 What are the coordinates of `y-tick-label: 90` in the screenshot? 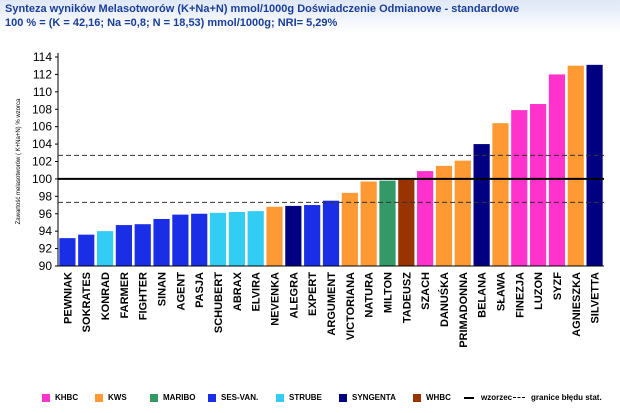 It's located at (46, 266).